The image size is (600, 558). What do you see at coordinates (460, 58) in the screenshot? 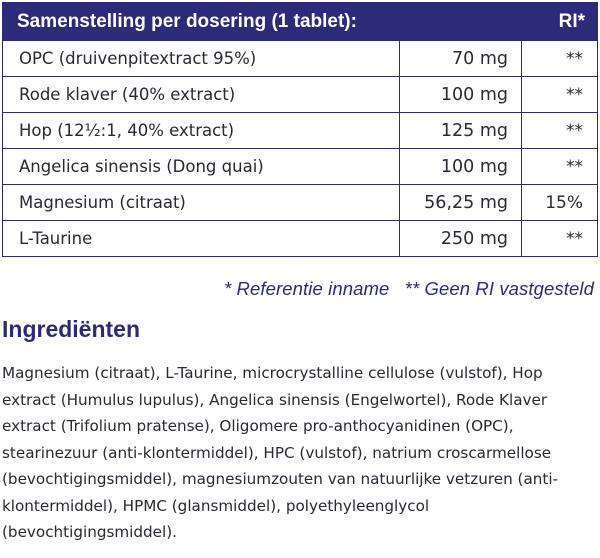
I see `ingredient-amount: 70 mg` at bounding box center [460, 58].